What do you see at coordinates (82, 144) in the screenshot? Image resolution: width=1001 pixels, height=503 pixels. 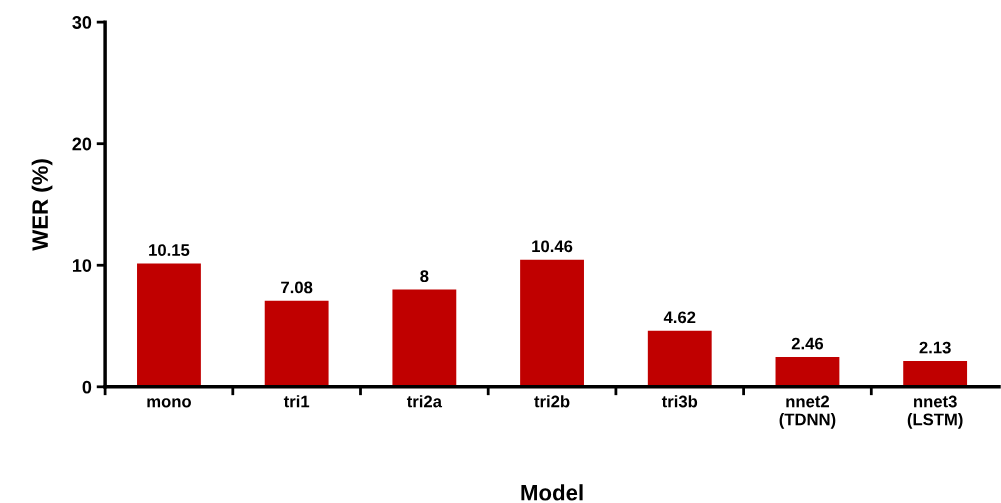 I see `y-tick-label: 20` at bounding box center [82, 144].